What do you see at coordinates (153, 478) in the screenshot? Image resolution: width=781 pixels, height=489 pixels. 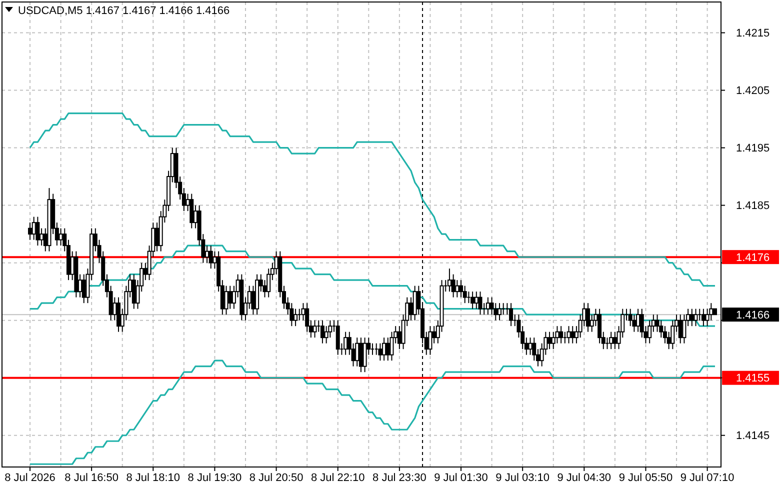 I see `x-tick-label: 8 Jul 18:10` at bounding box center [153, 478].